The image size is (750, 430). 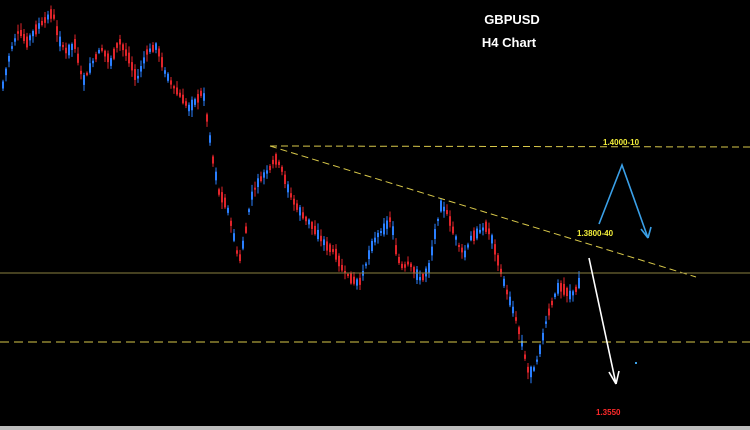 I want to click on target-level-label: 1.3550, so click(x=608, y=412).